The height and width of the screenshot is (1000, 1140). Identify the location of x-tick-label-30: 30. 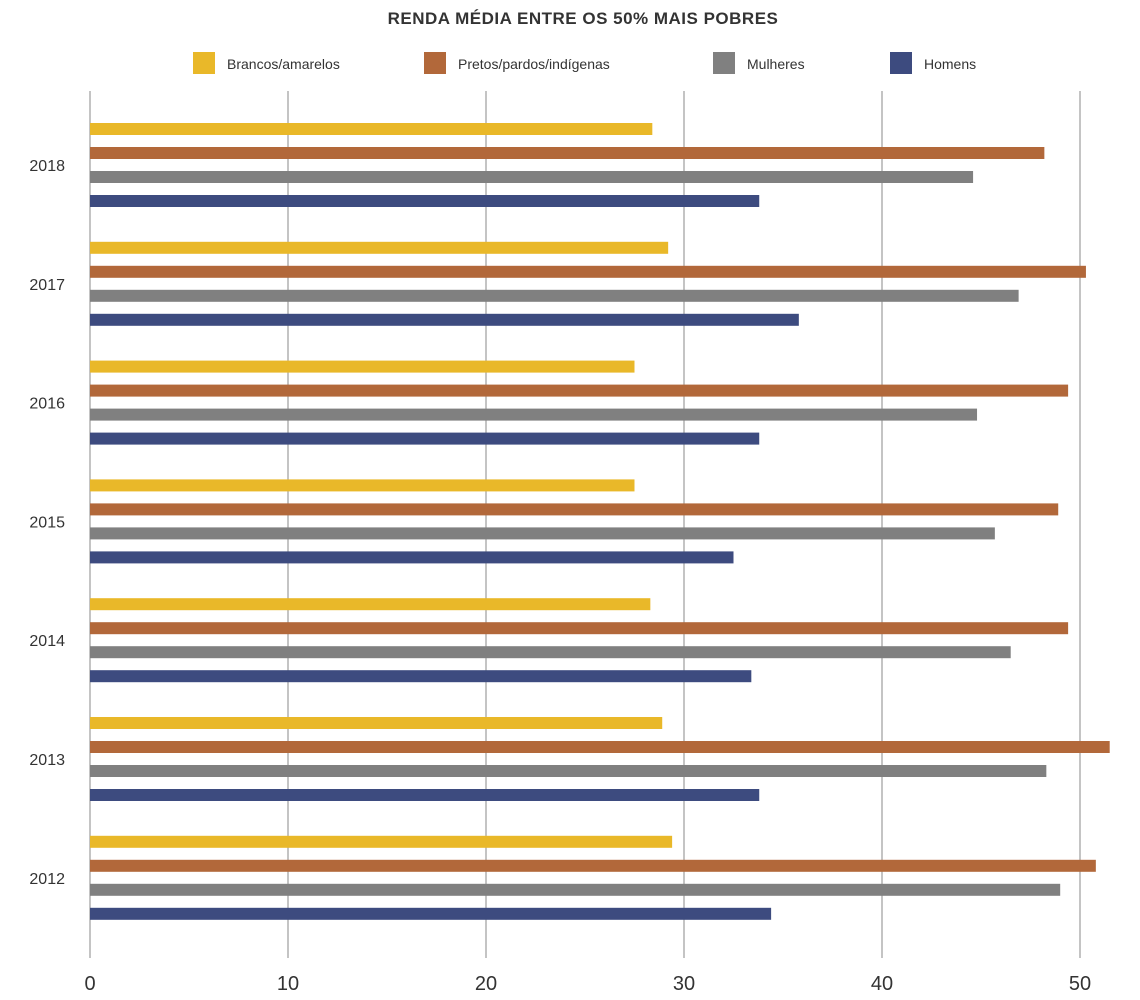
(684, 984).